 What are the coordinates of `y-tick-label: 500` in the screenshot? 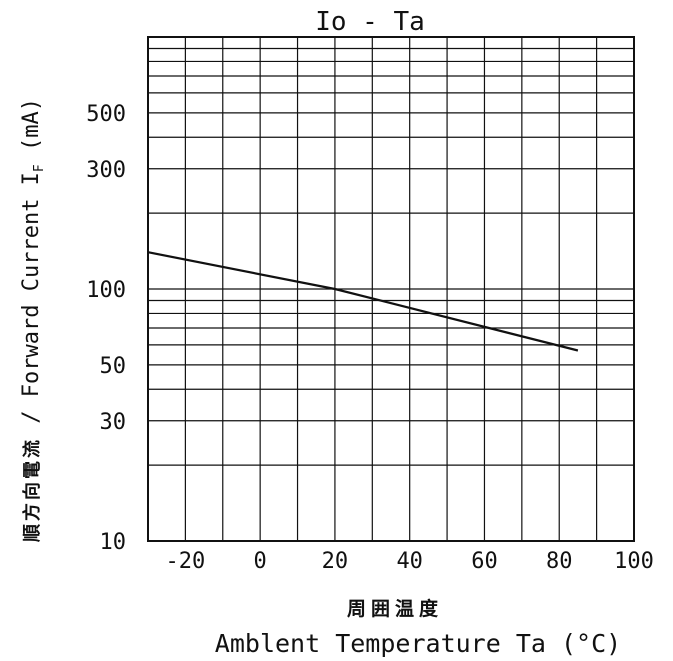 It's located at (106, 114).